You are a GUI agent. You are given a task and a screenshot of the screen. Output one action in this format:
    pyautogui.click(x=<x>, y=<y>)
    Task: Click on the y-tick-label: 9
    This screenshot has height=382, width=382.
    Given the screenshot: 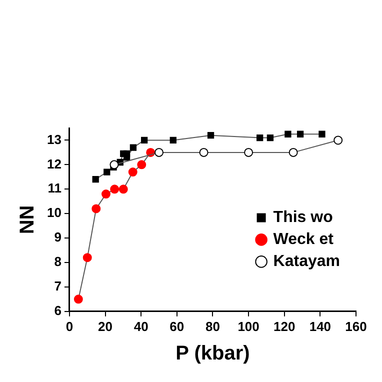 What is the action you would take?
    pyautogui.click(x=58, y=237)
    